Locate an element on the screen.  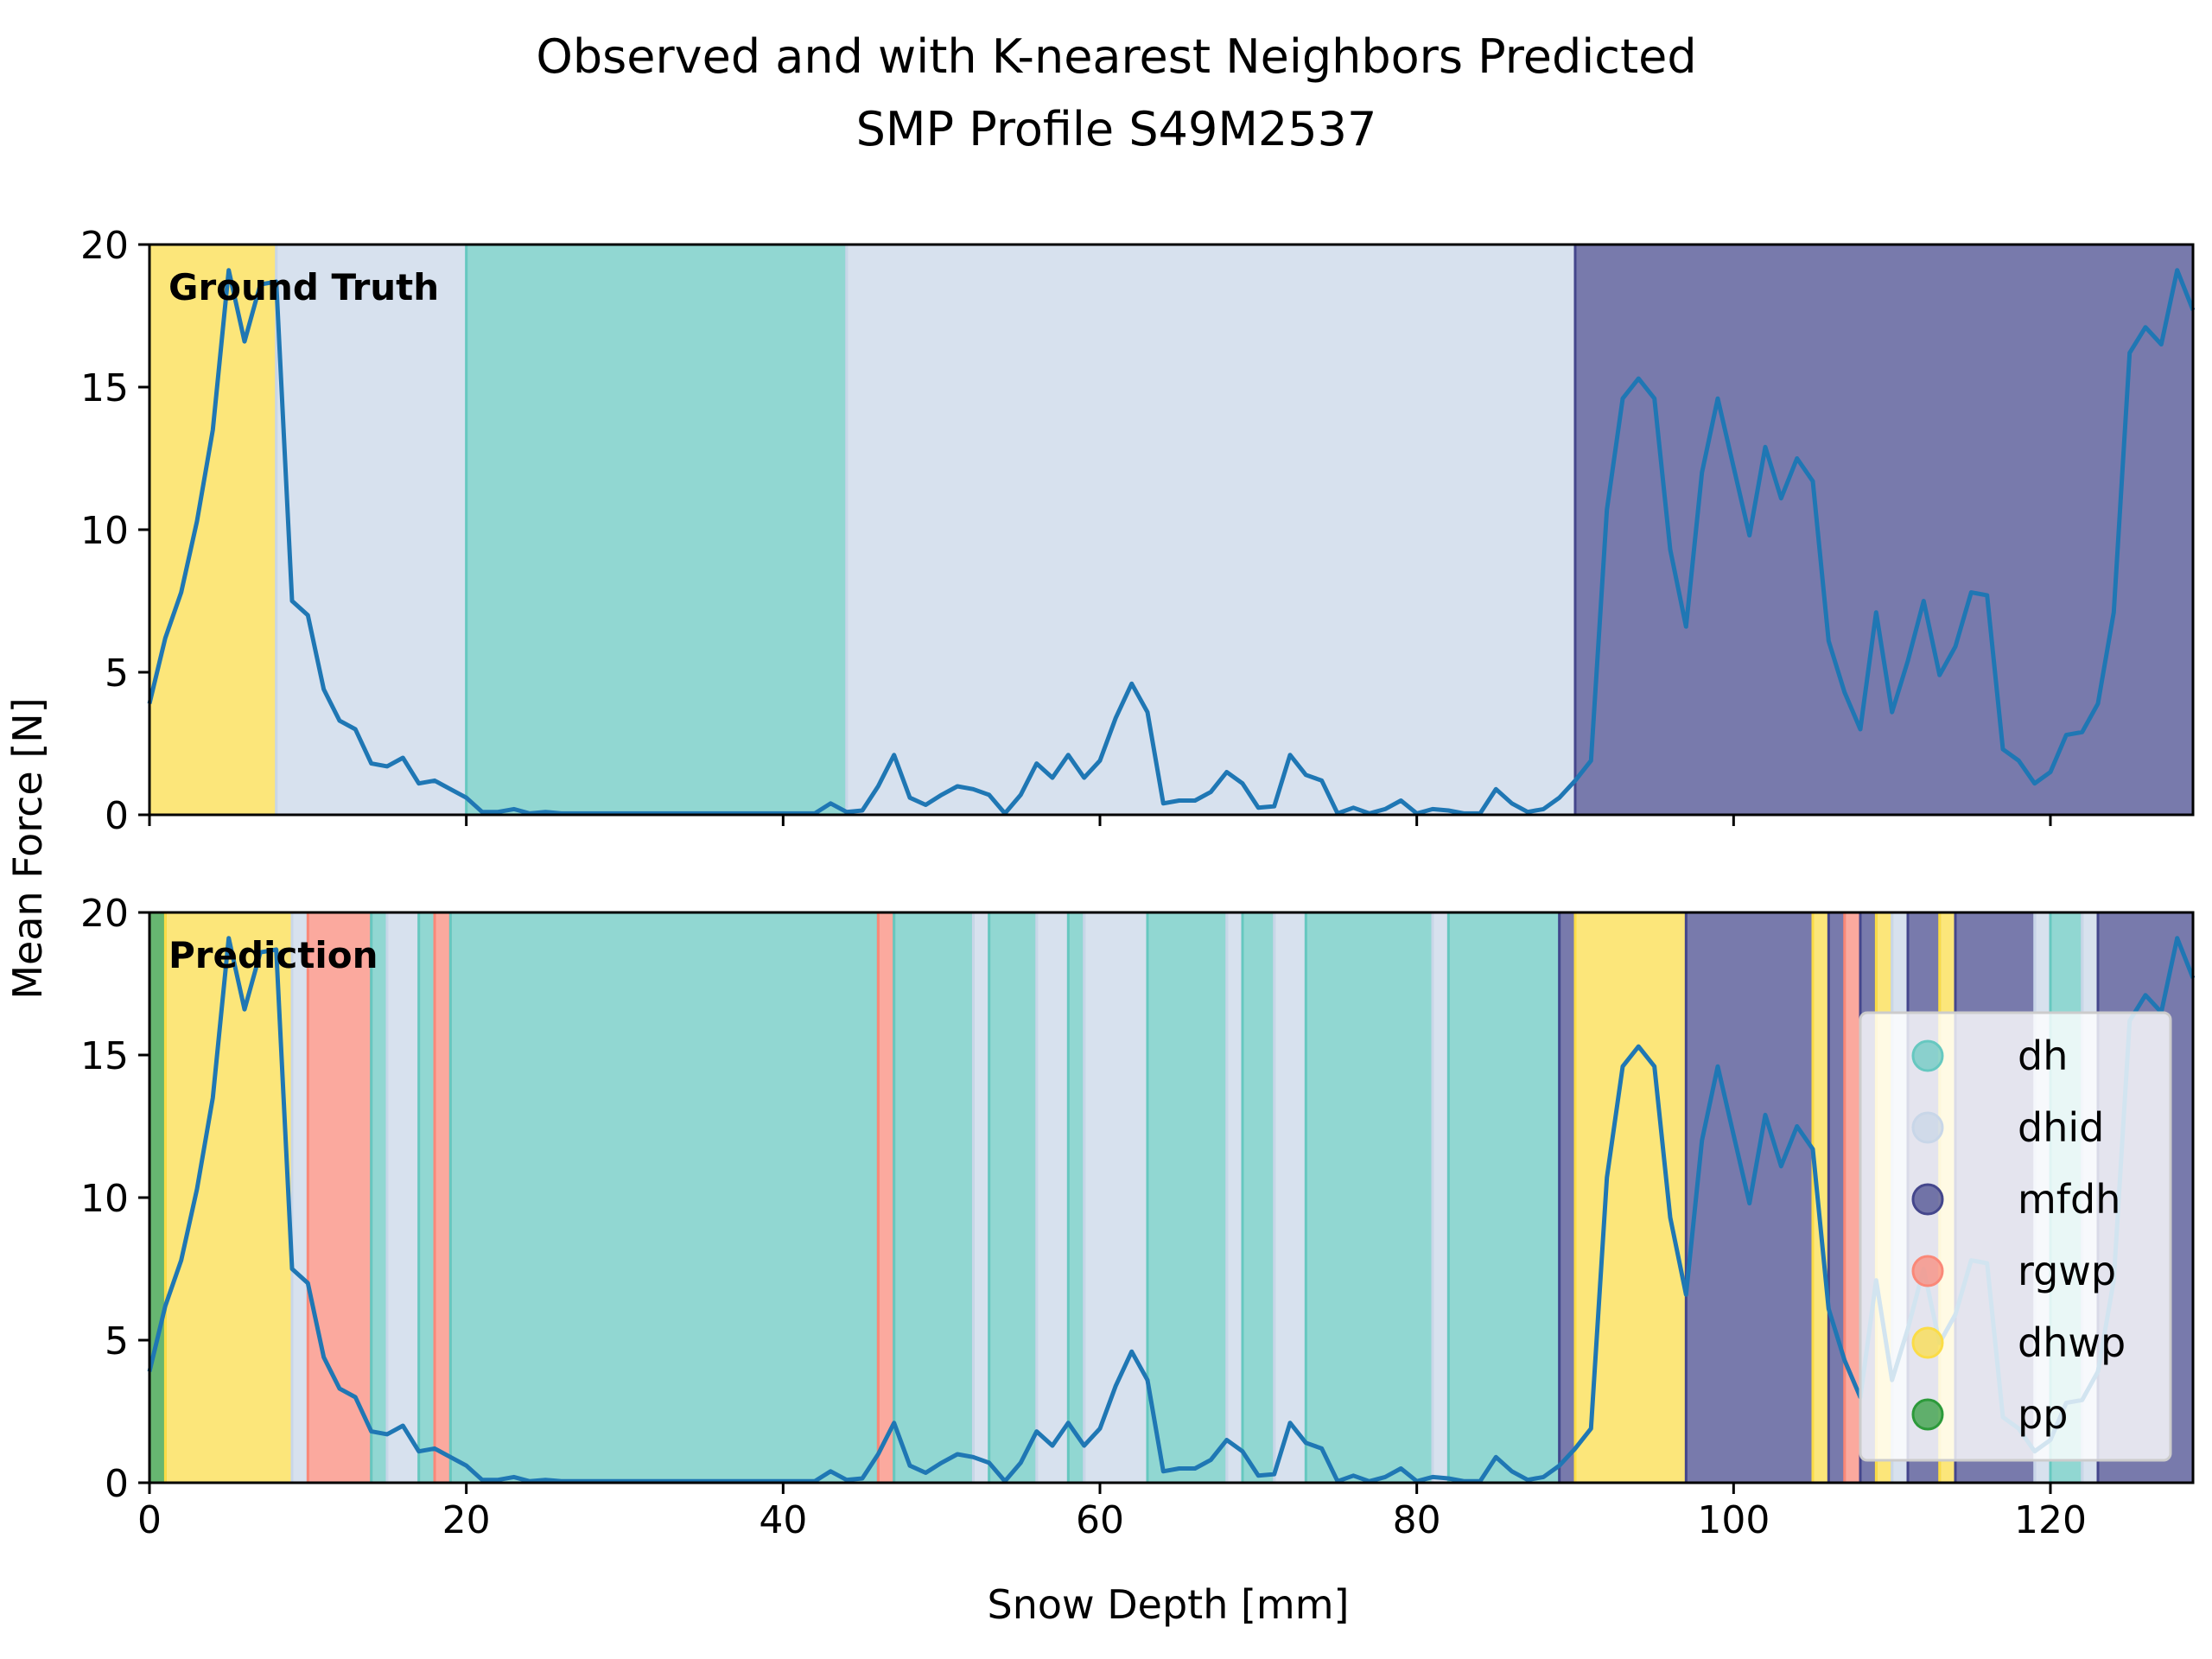
panel-label: Ground Truth is located at coordinates (303, 287).